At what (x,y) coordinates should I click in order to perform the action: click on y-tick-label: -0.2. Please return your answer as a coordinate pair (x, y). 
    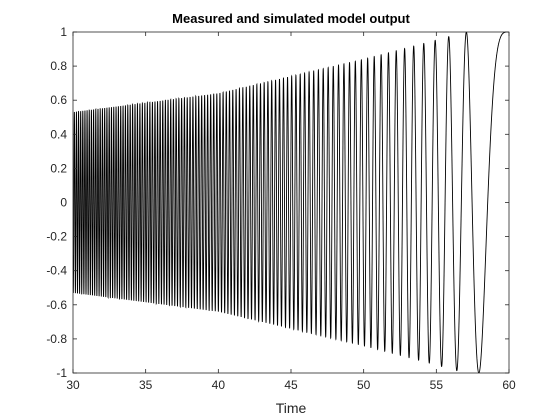
    Looking at the image, I should click on (56, 237).